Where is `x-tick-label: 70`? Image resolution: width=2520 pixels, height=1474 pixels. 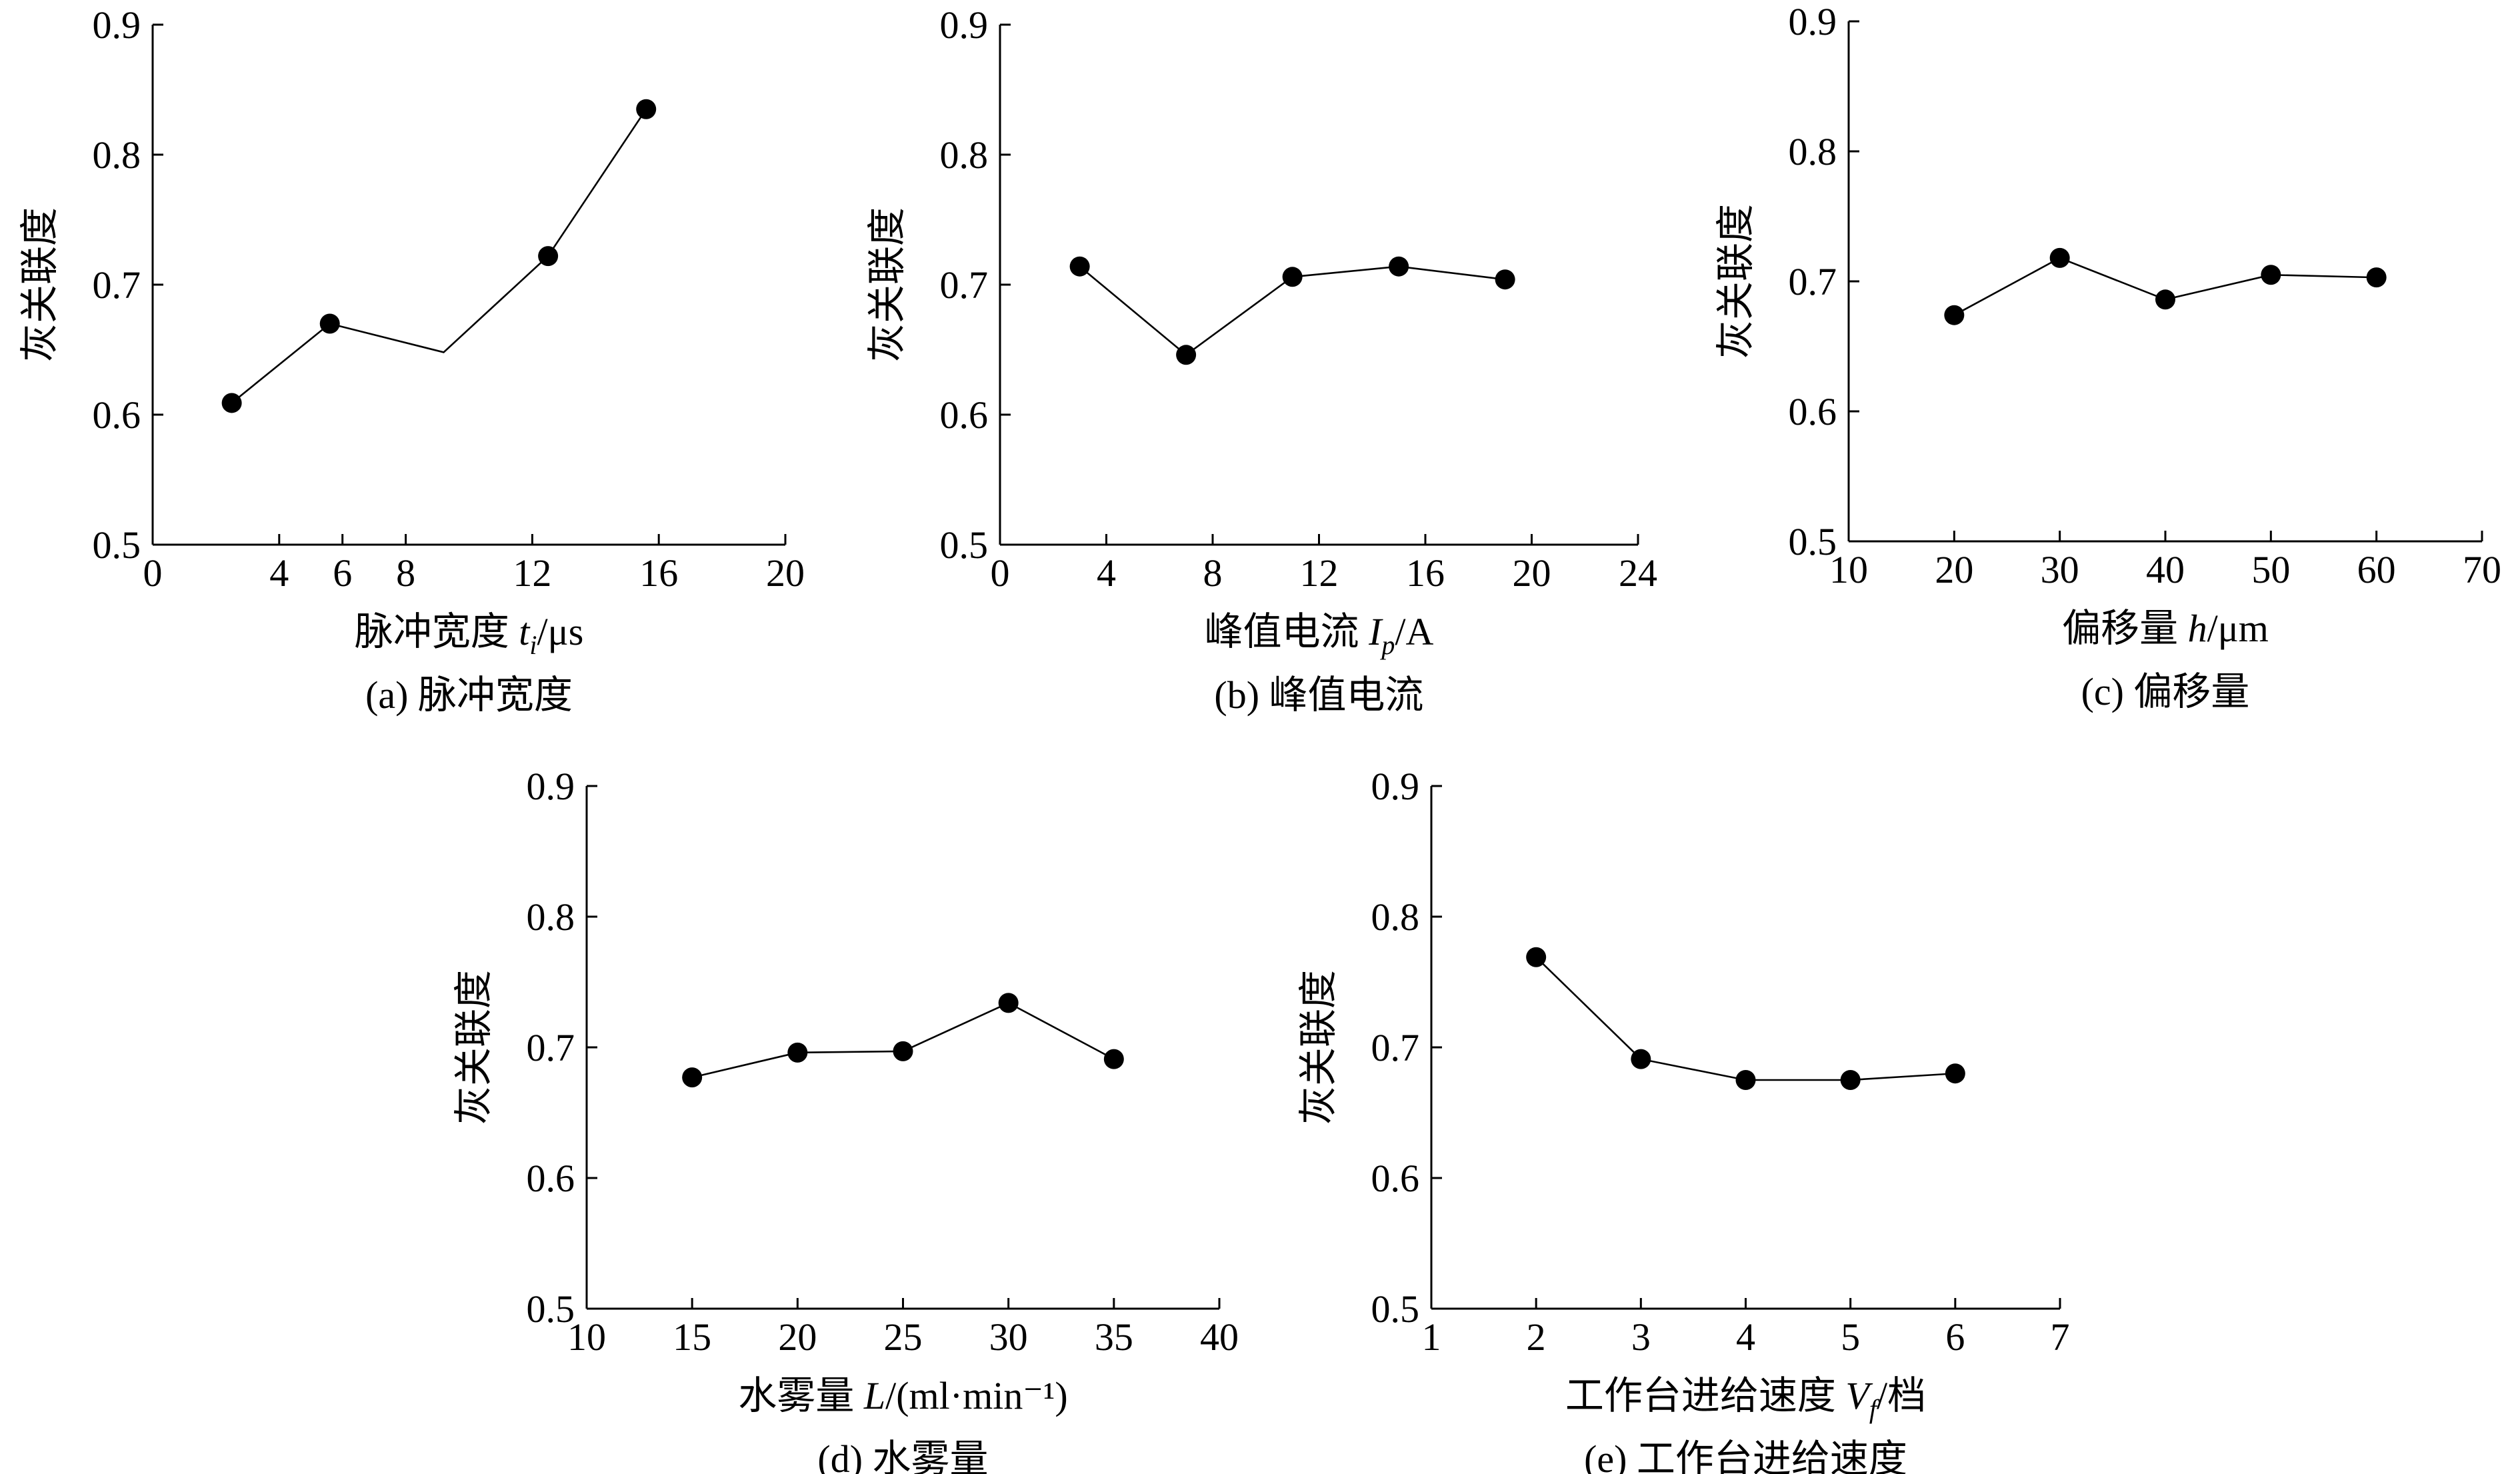 x-tick-label: 70 is located at coordinates (2482, 569).